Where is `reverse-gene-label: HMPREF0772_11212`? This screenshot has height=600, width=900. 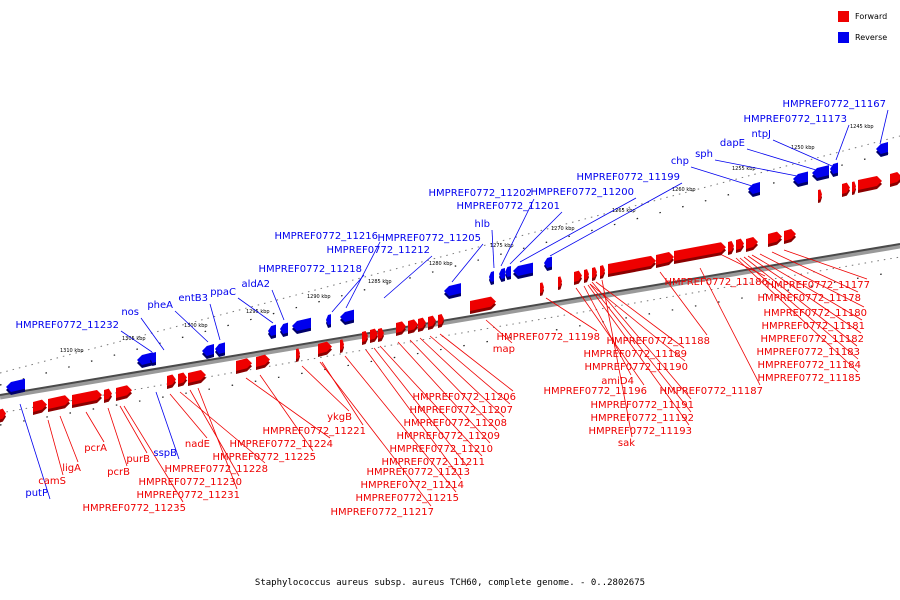 reverse-gene-label: HMPREF0772_11212 is located at coordinates (378, 250).